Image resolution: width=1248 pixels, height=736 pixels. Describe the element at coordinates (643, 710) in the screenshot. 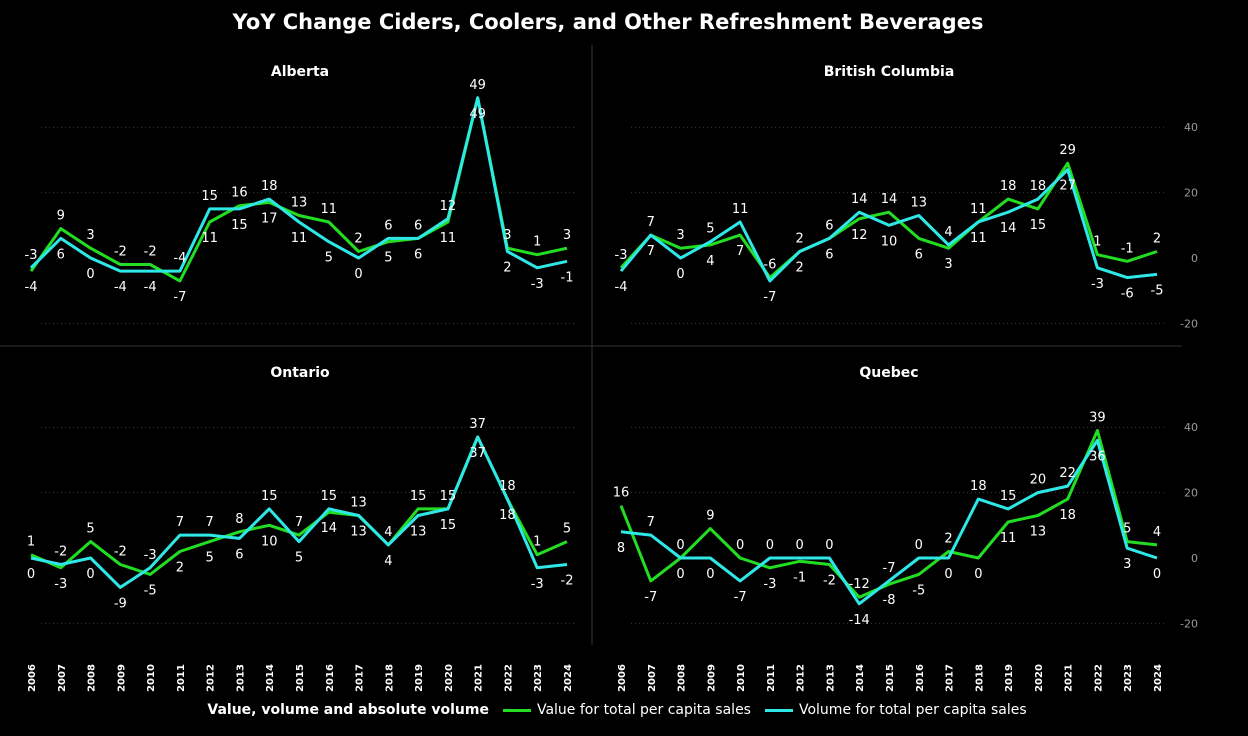

I see `legend-label-value: Value for total per capita sales` at that location.